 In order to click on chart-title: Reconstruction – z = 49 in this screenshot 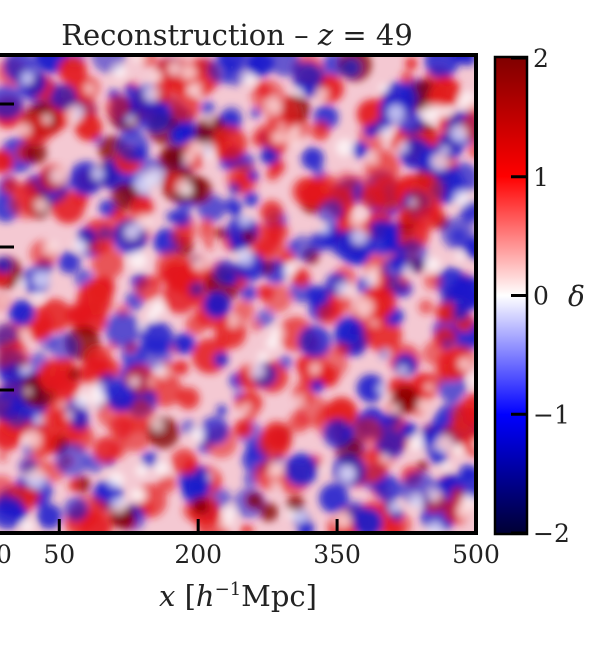, I will do `click(237, 35)`.